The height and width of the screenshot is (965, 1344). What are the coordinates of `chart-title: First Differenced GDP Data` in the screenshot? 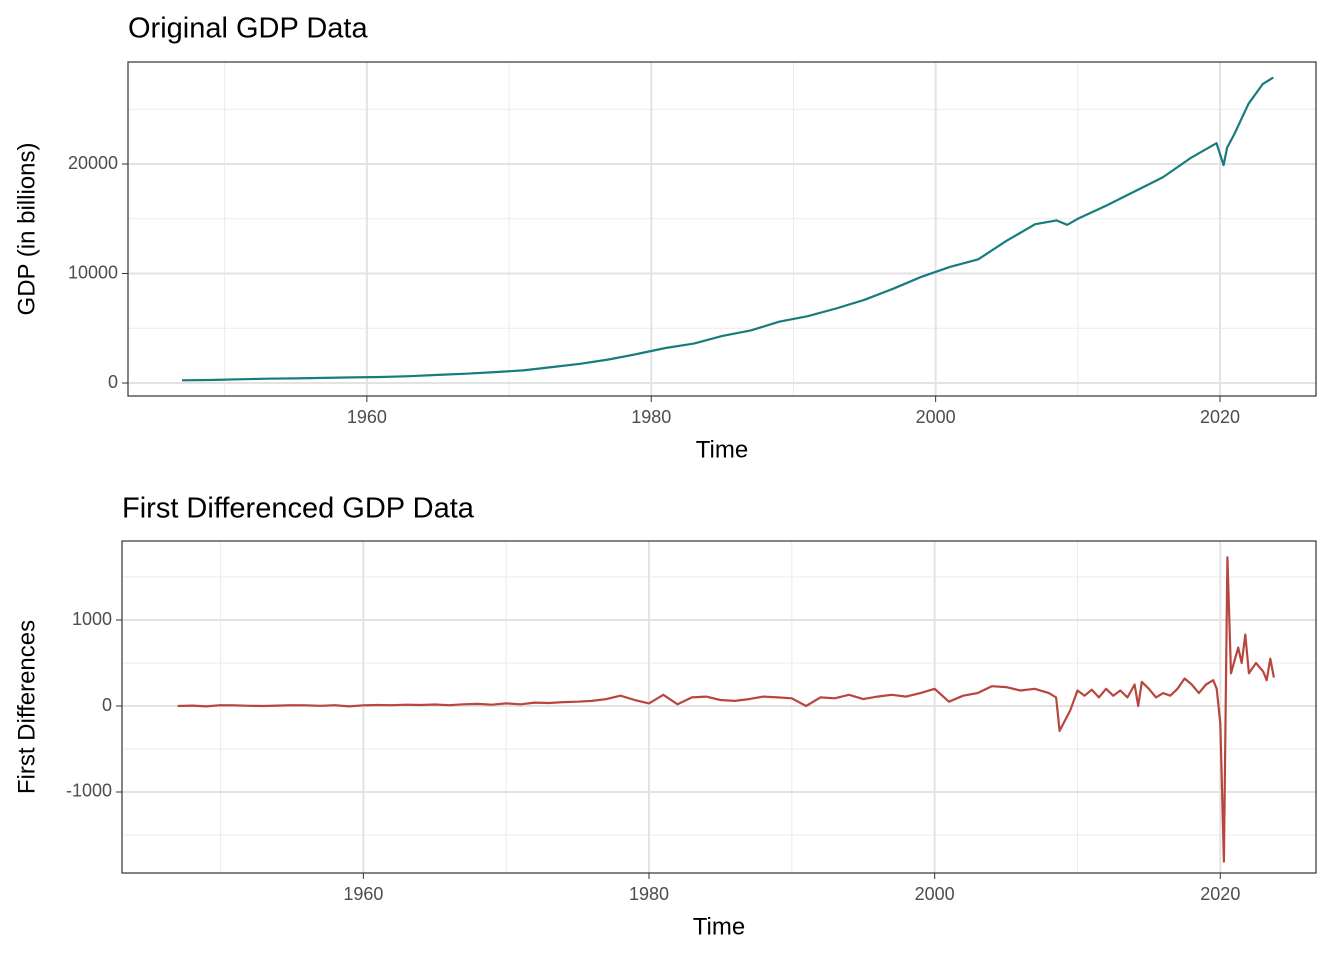 It's located at (298, 509).